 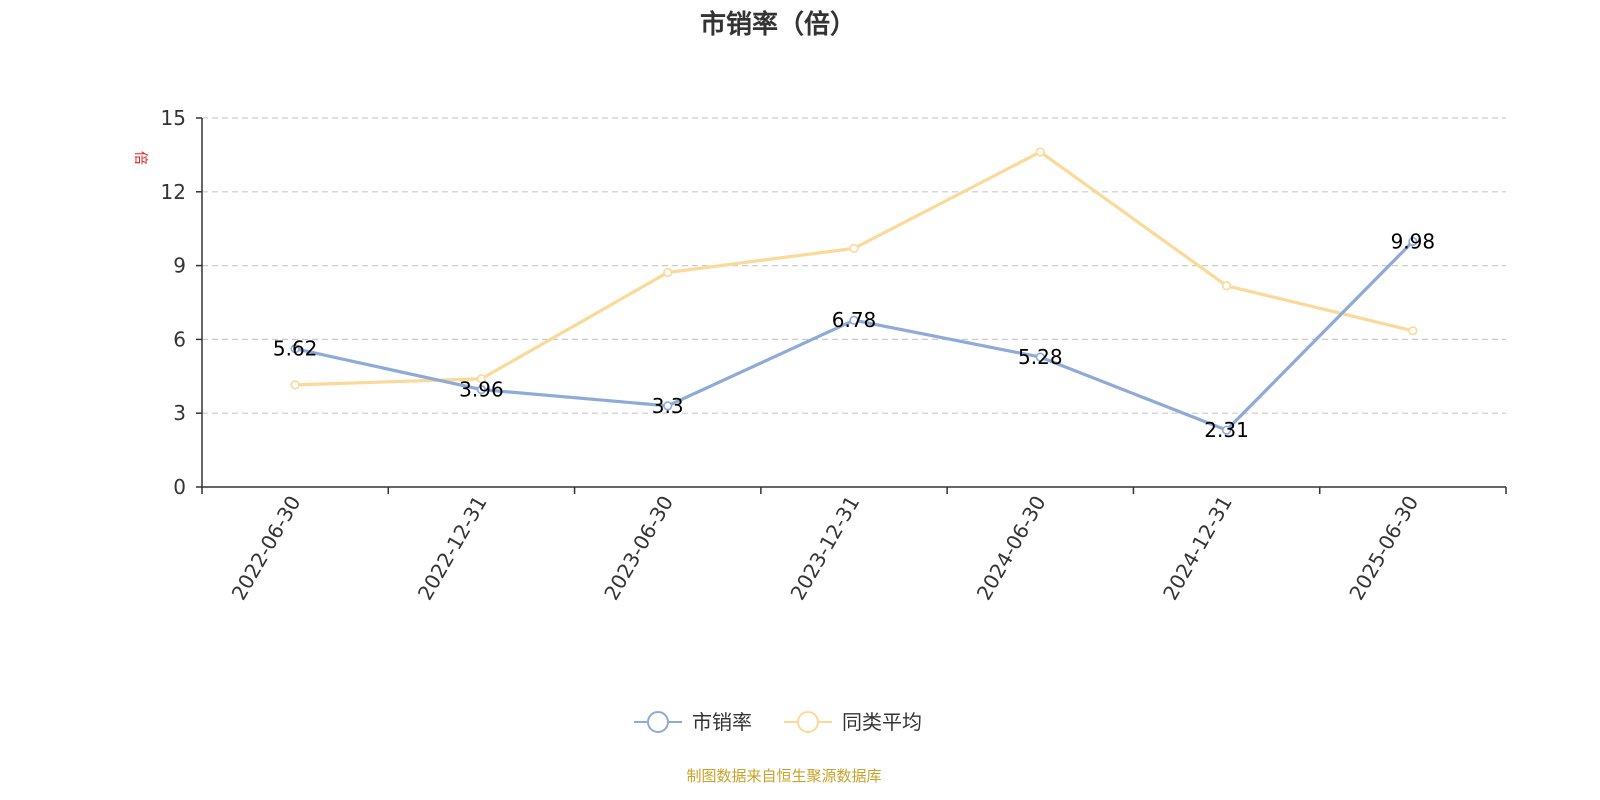 What do you see at coordinates (778, 24) in the screenshot?
I see `chart-title: 市销率（倍）` at bounding box center [778, 24].